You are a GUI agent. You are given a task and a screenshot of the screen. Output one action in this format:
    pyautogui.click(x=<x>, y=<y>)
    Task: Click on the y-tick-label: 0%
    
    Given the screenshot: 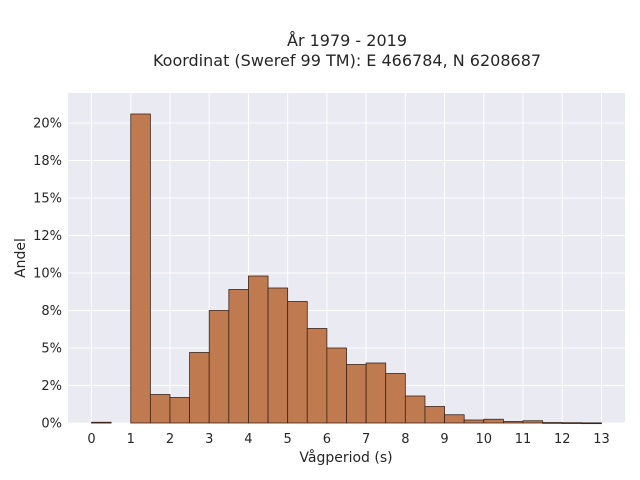 What is the action you would take?
    pyautogui.click(x=51, y=424)
    